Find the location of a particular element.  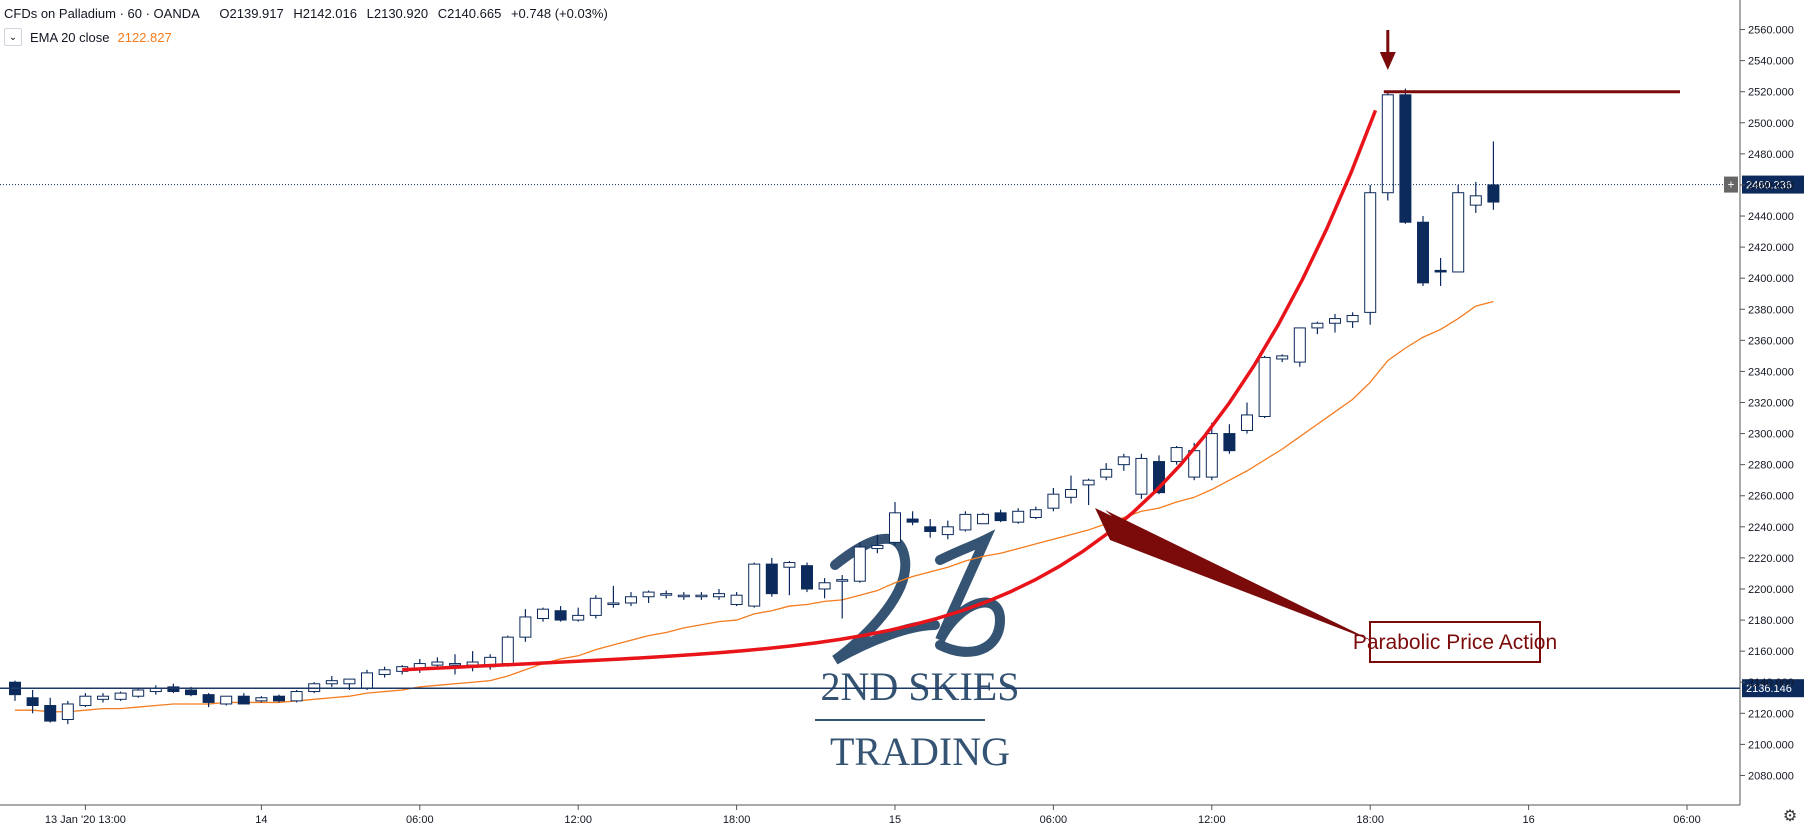

support-price-tag is located at coordinates (1773, 688).